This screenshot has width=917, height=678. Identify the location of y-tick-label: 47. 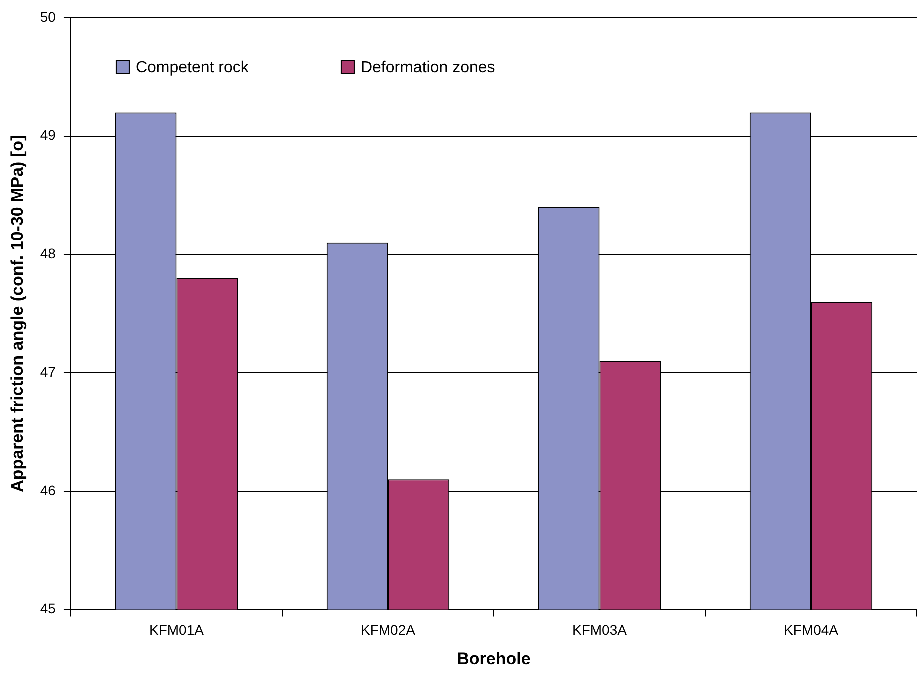
(48, 372).